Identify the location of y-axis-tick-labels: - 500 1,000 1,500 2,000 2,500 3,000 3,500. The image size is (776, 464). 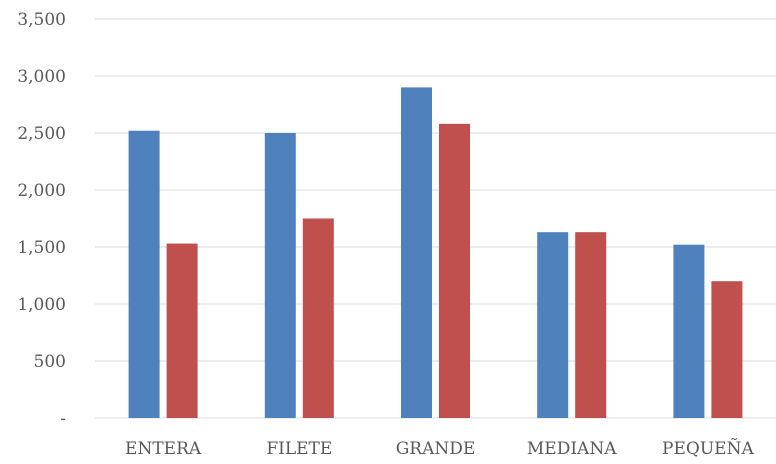
(41, 219).